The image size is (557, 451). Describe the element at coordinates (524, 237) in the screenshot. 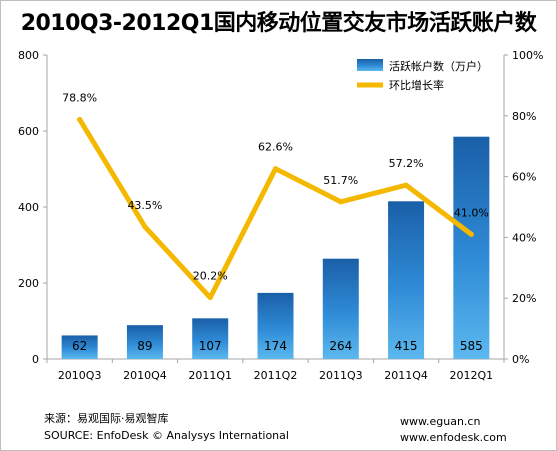

I see `y-right-tick-label: 40%` at that location.